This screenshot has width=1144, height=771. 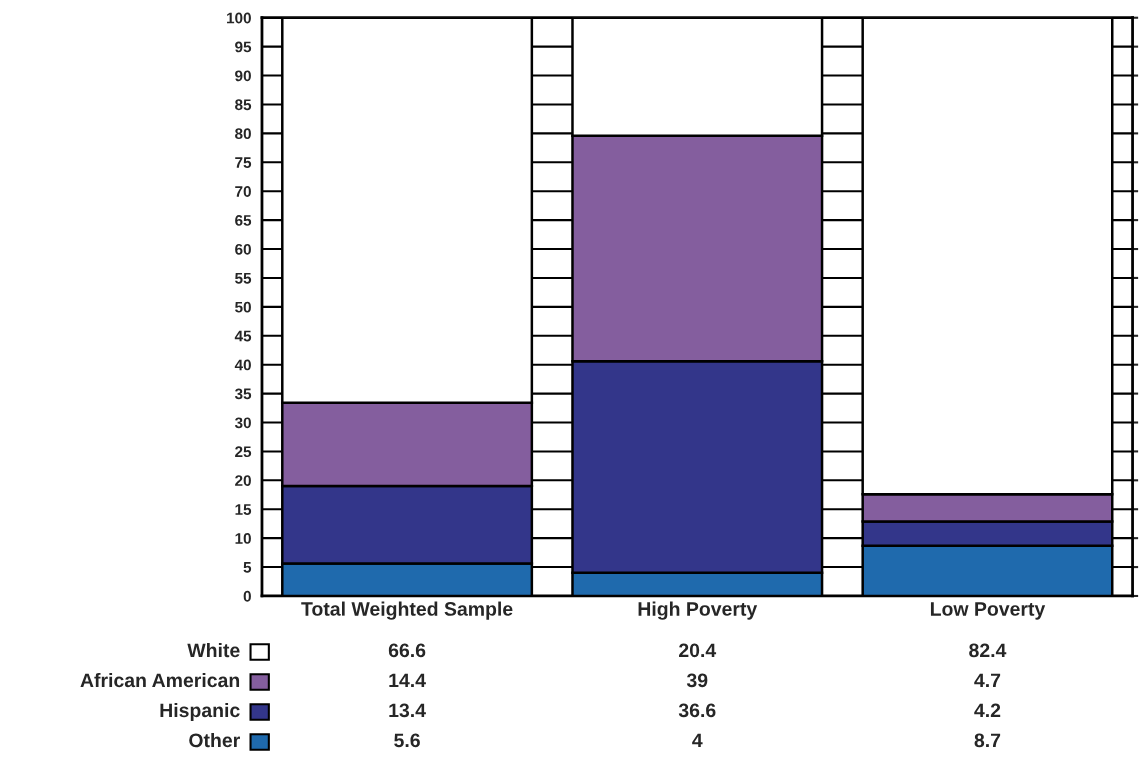 What do you see at coordinates (242, 423) in the screenshot?
I see `y-tick-label: 30` at bounding box center [242, 423].